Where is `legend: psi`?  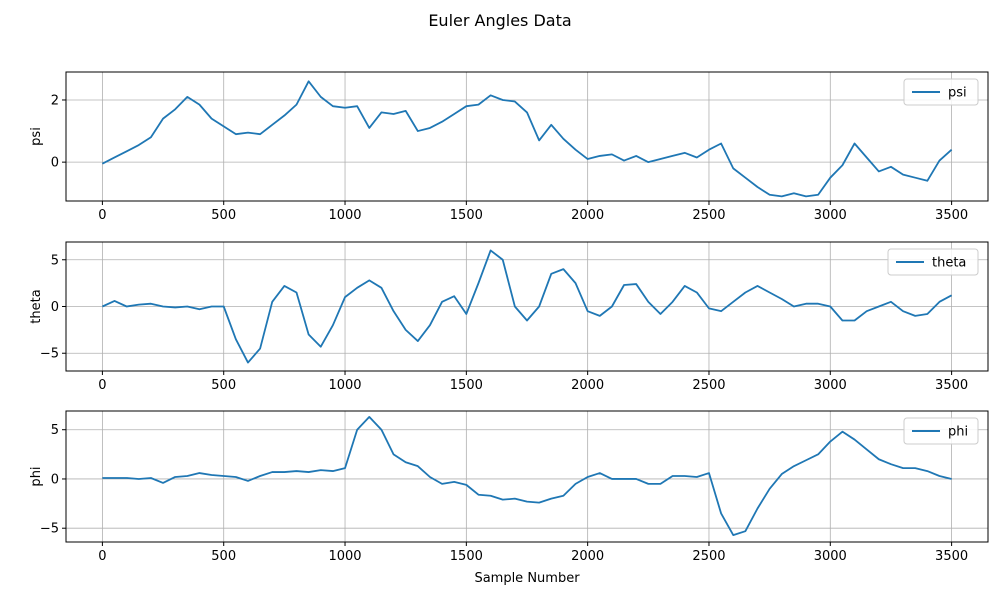
legend: psi is located at coordinates (941, 92).